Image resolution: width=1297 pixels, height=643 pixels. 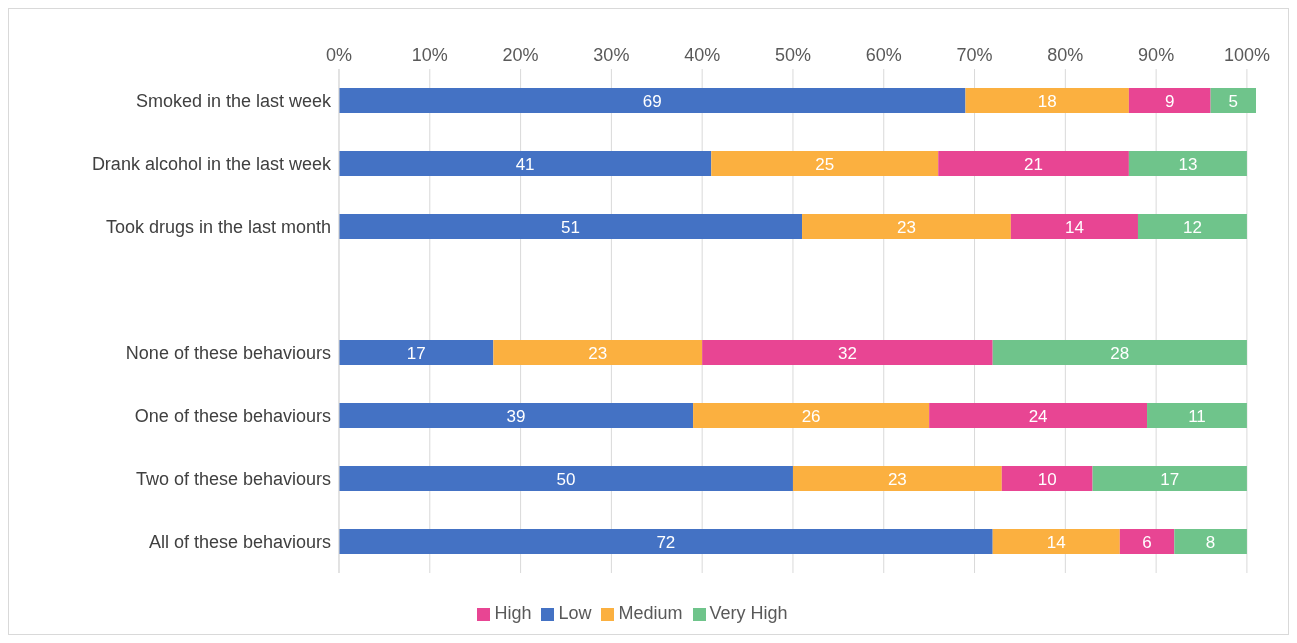 What do you see at coordinates (792, 55) in the screenshot?
I see `x-tick-label: 50%` at bounding box center [792, 55].